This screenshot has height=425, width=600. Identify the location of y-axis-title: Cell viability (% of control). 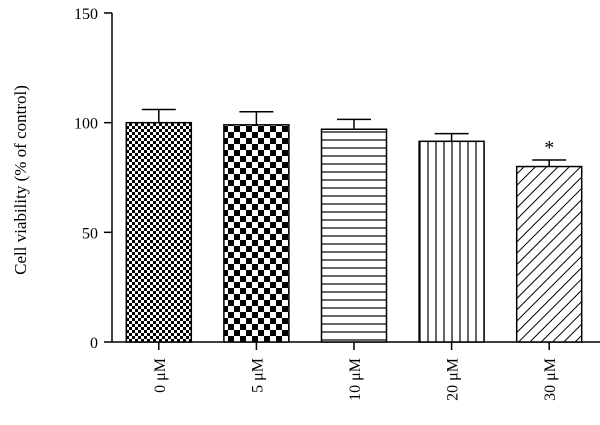
(20, 180).